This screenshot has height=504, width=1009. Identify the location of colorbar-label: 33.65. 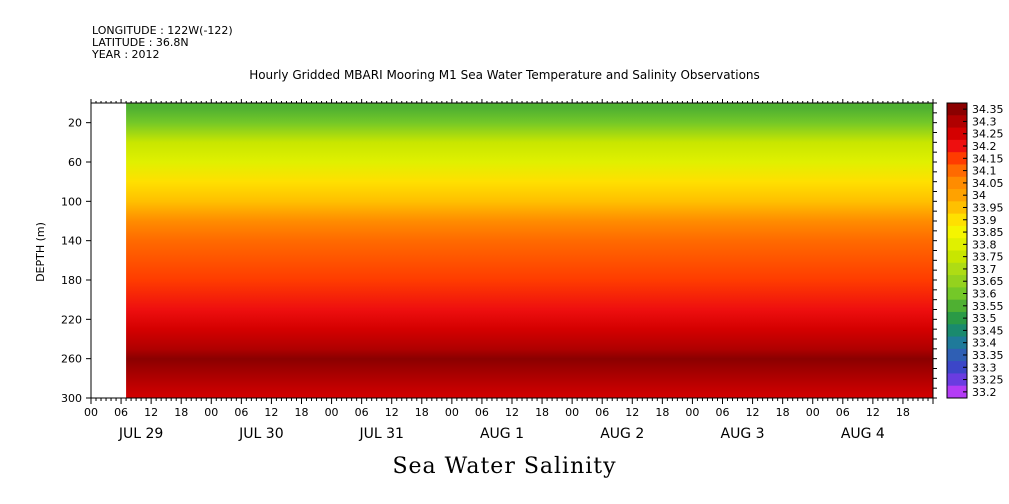
(988, 281).